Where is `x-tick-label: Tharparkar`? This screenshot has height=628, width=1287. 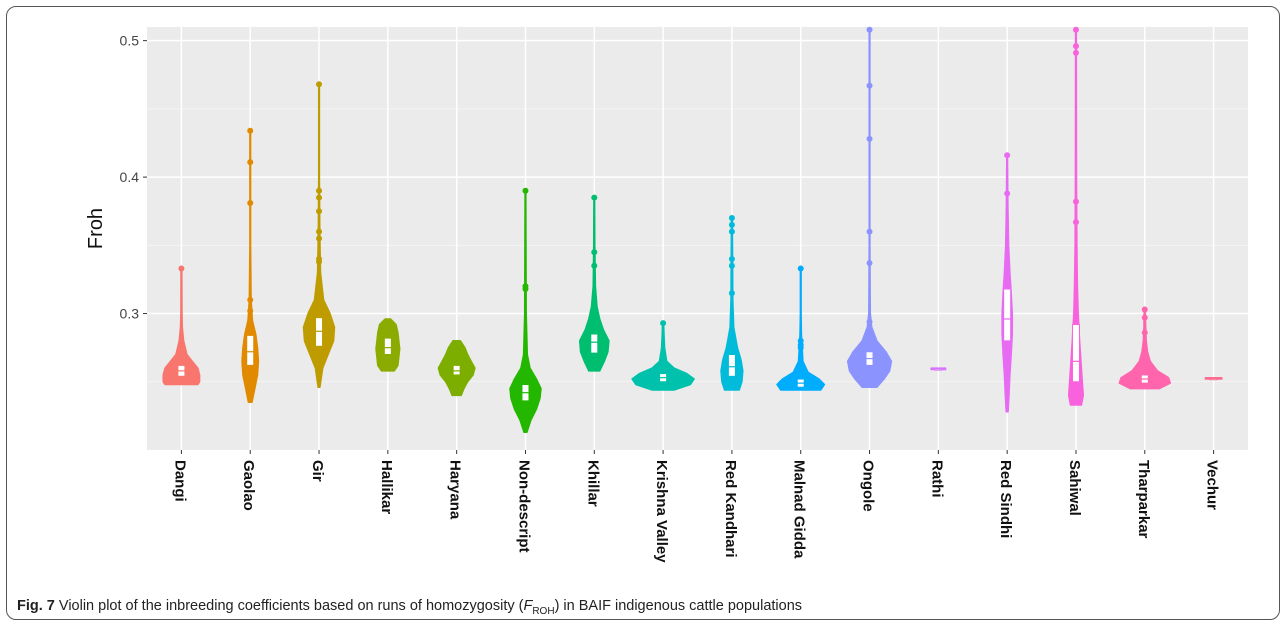 x-tick-label: Tharparkar is located at coordinates (1143, 499).